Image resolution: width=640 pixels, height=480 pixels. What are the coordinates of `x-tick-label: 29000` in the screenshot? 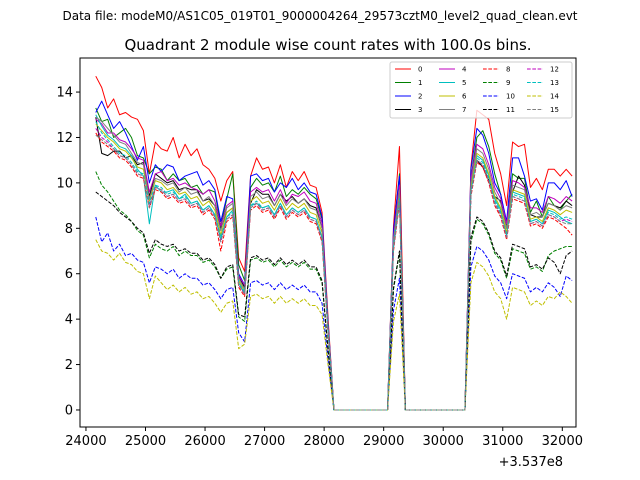 It's located at (383, 441).